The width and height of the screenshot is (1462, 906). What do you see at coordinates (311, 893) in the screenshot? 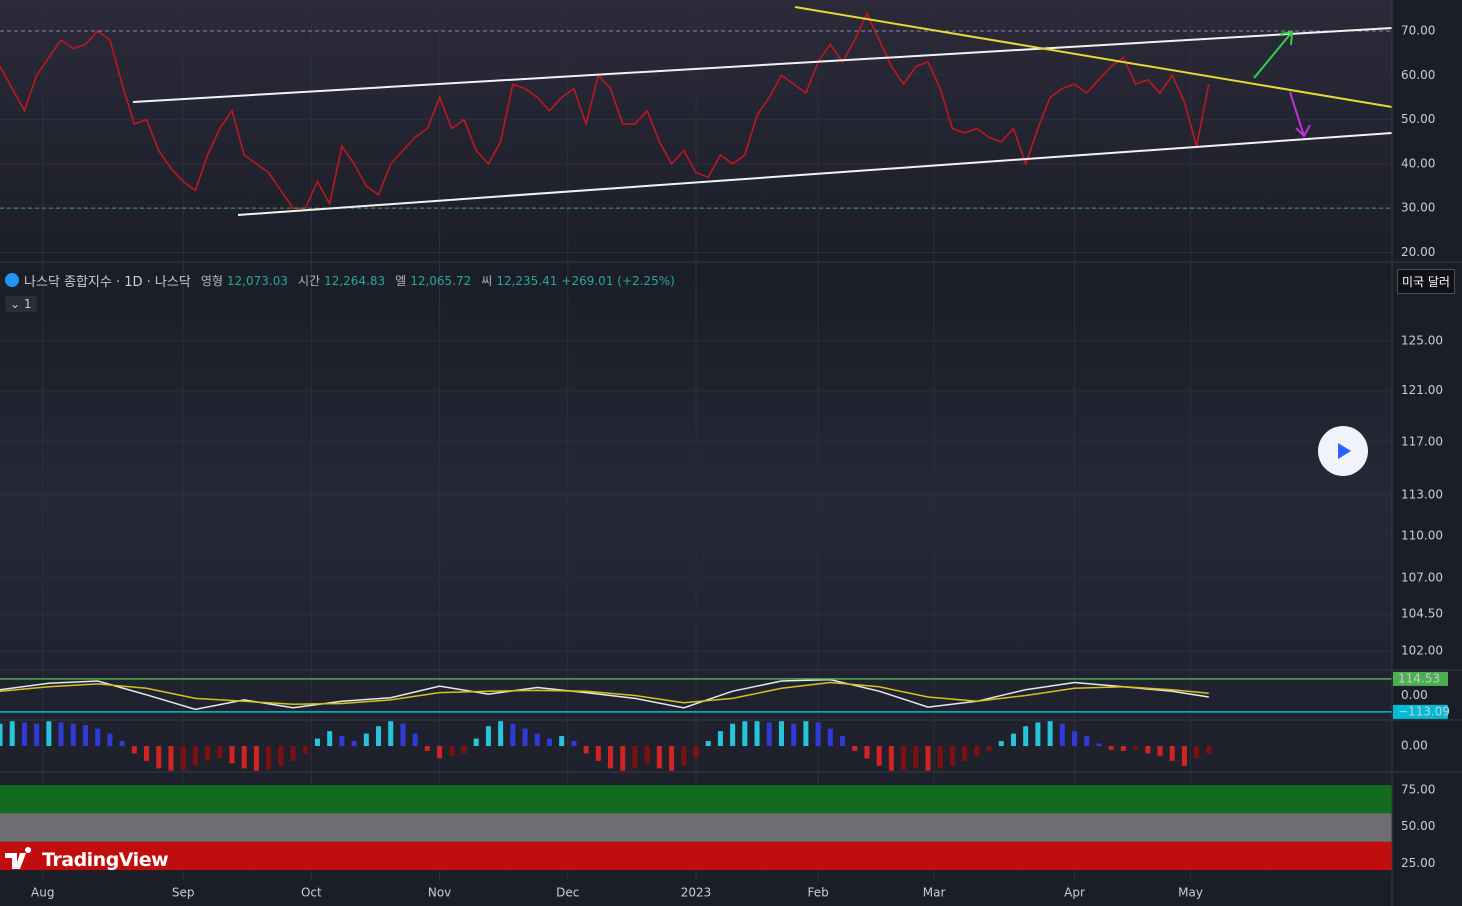
I see `x-tick-label: Oct` at bounding box center [311, 893].